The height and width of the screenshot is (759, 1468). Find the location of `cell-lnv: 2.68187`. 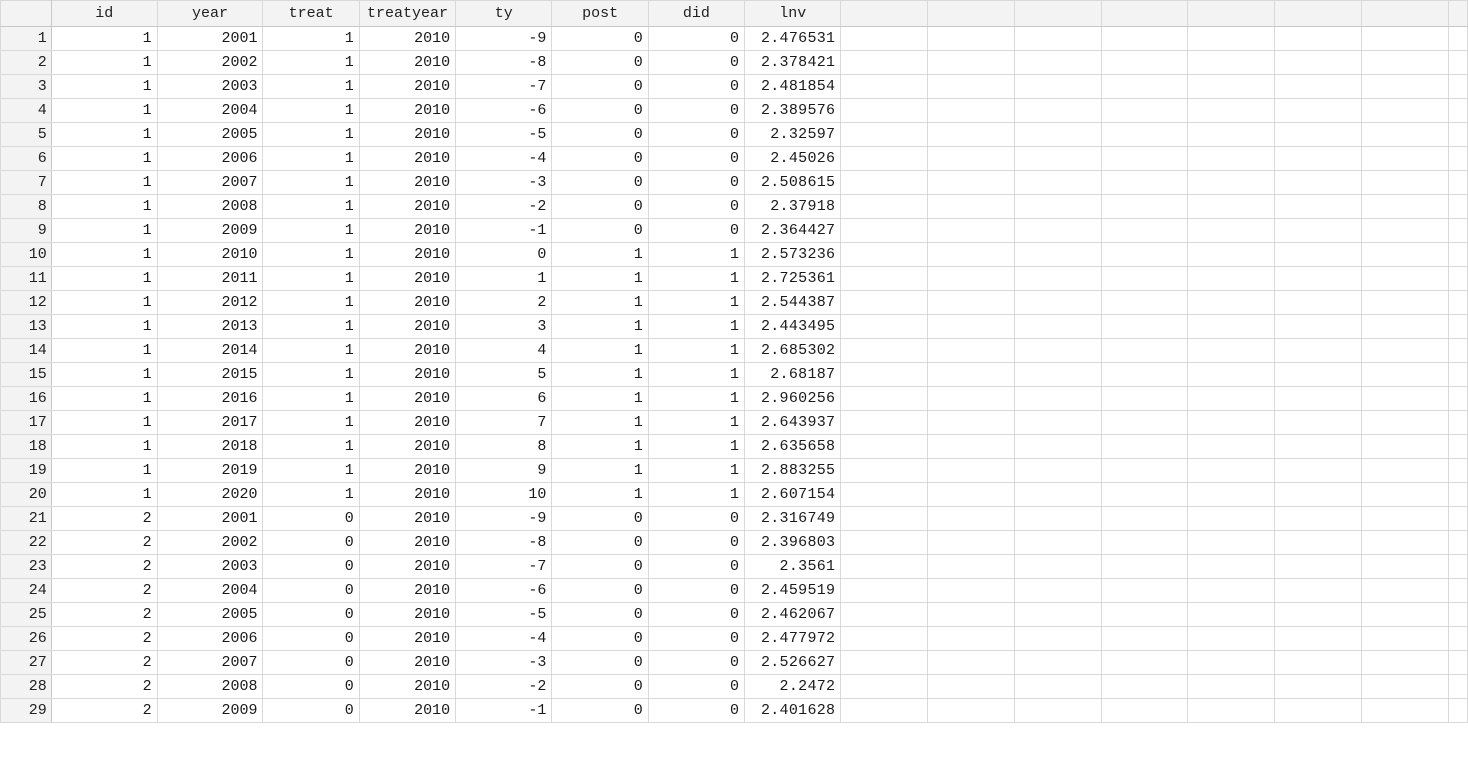

cell-lnv: 2.68187 is located at coordinates (793, 374).